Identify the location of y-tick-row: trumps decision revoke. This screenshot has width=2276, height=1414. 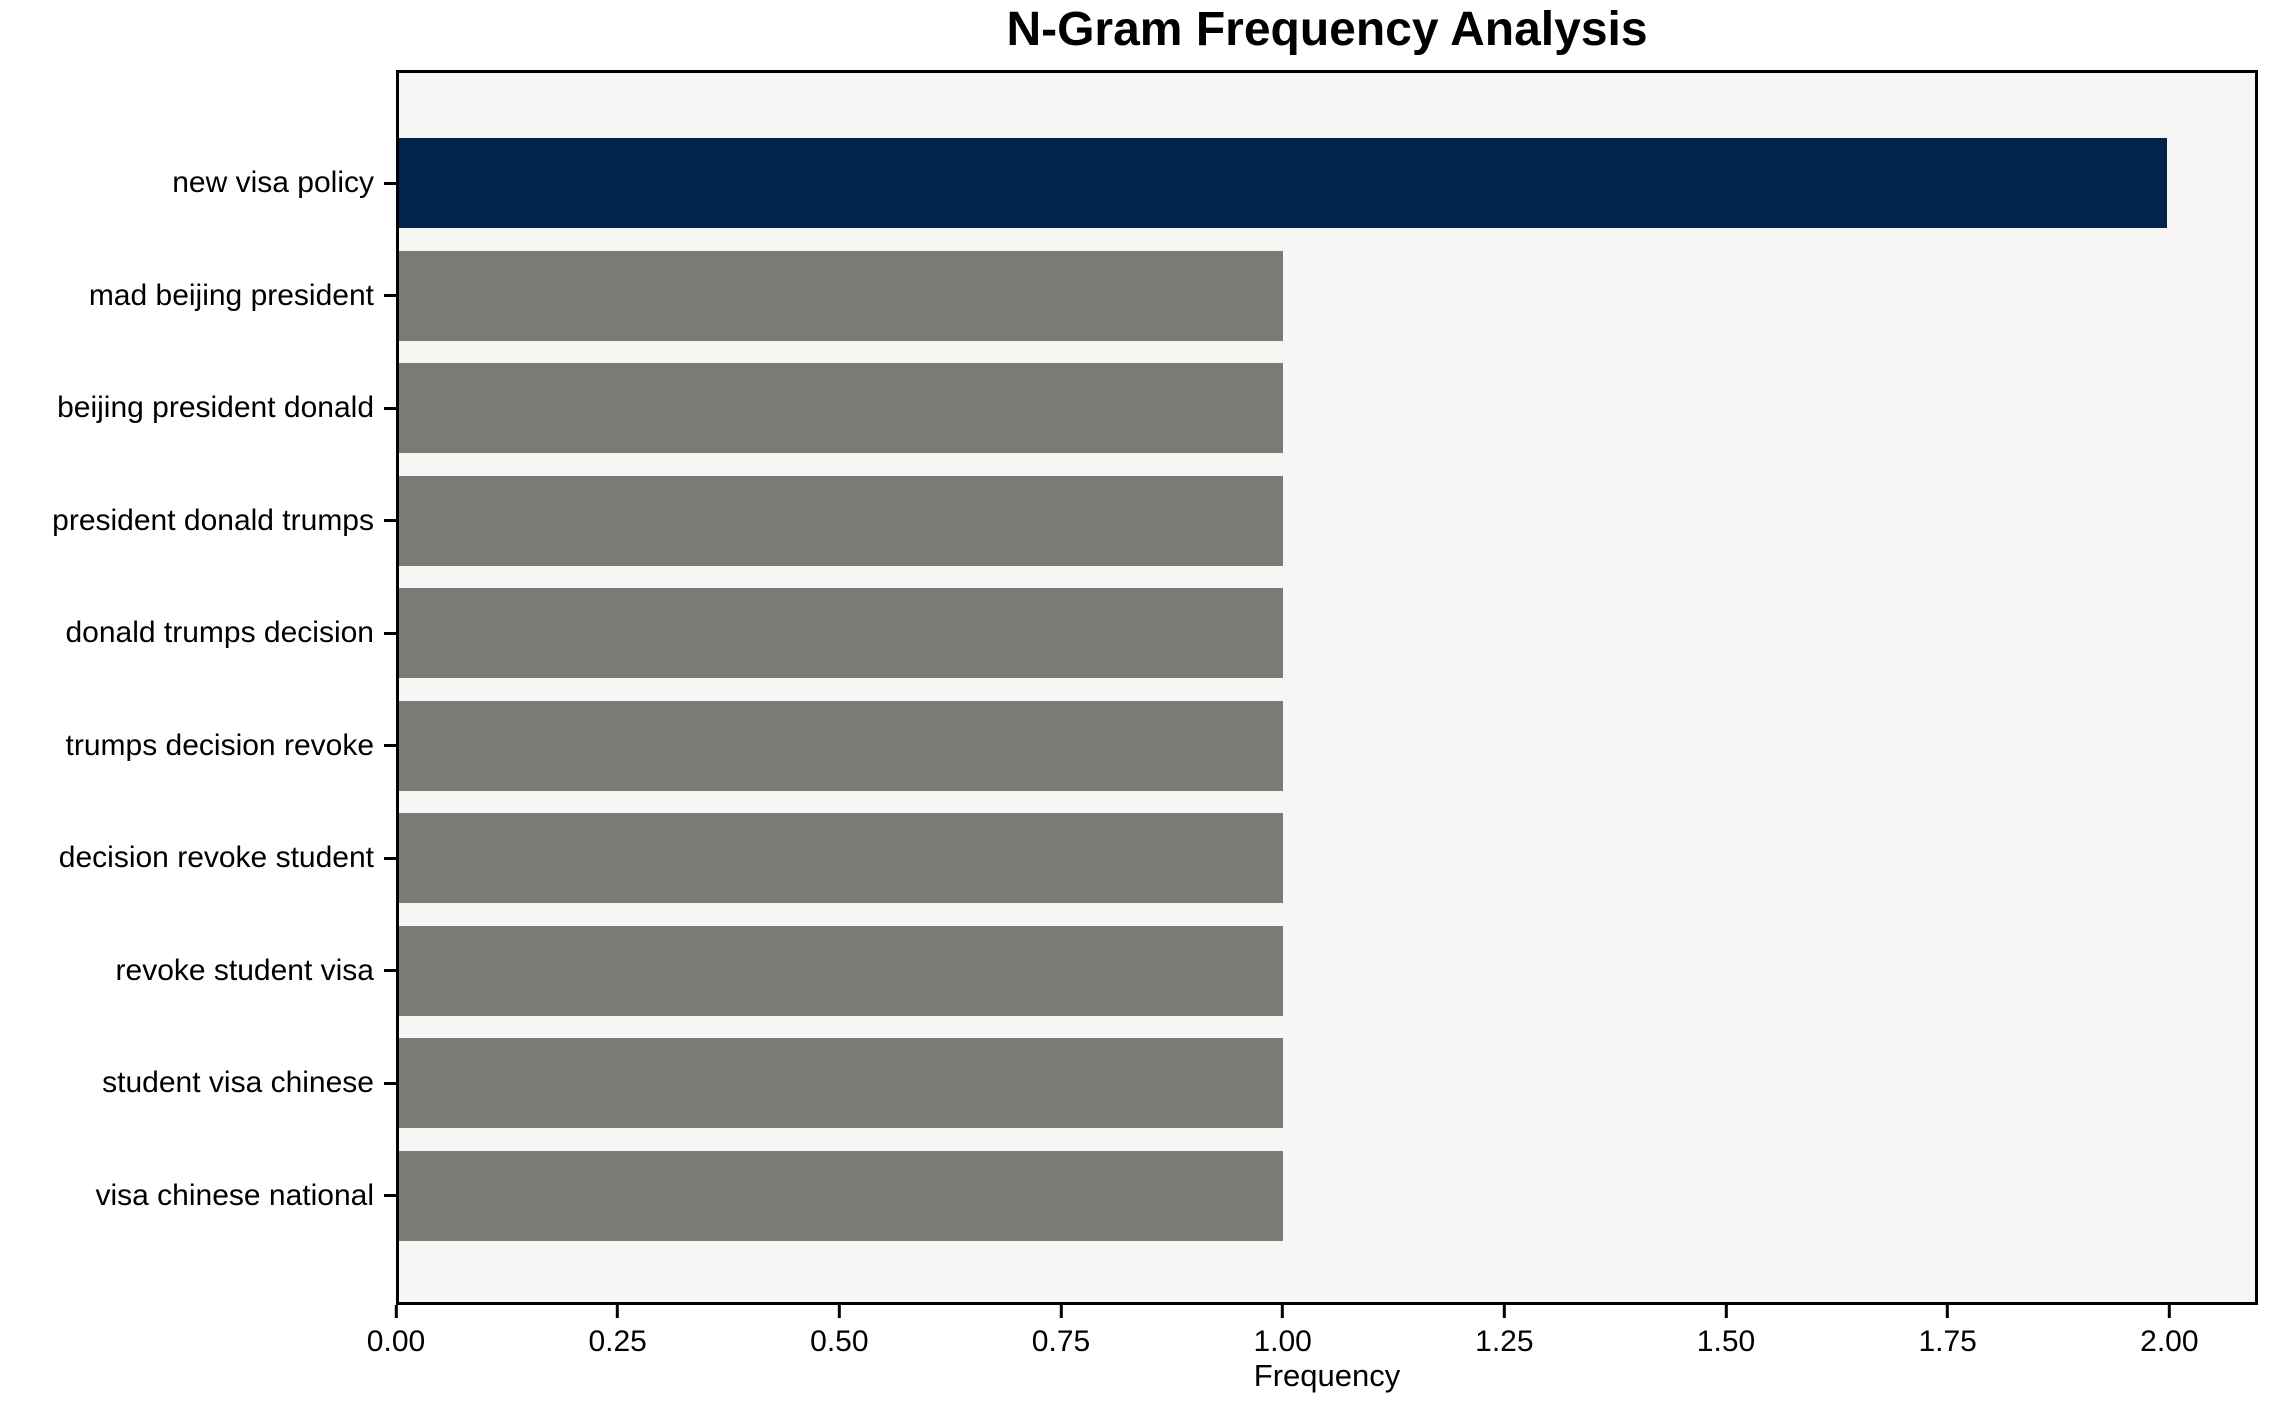
(198, 746).